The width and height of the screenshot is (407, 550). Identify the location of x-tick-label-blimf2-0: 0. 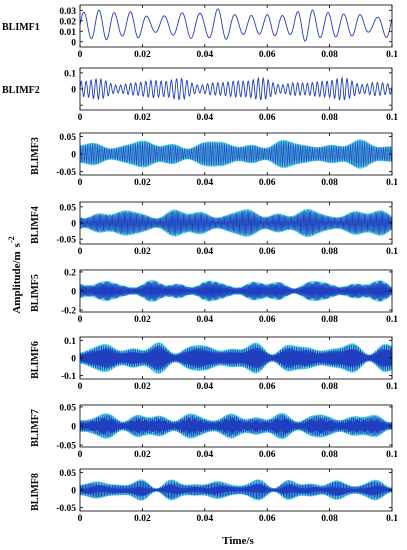
(80, 118).